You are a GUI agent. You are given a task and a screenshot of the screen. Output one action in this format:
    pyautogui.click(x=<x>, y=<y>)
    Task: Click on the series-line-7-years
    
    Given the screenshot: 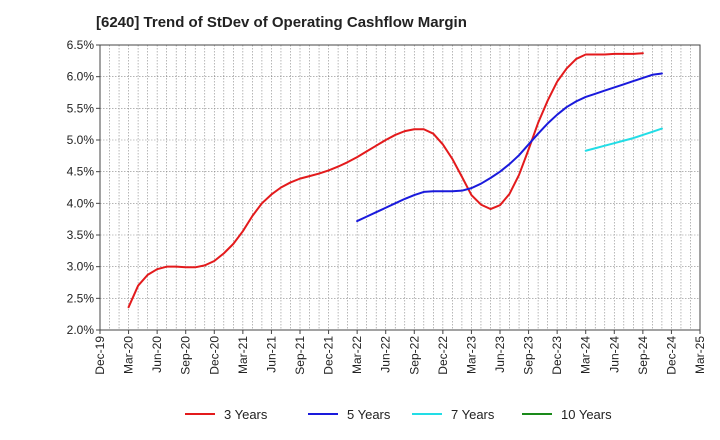 What is the action you would take?
    pyautogui.click(x=623, y=139)
    